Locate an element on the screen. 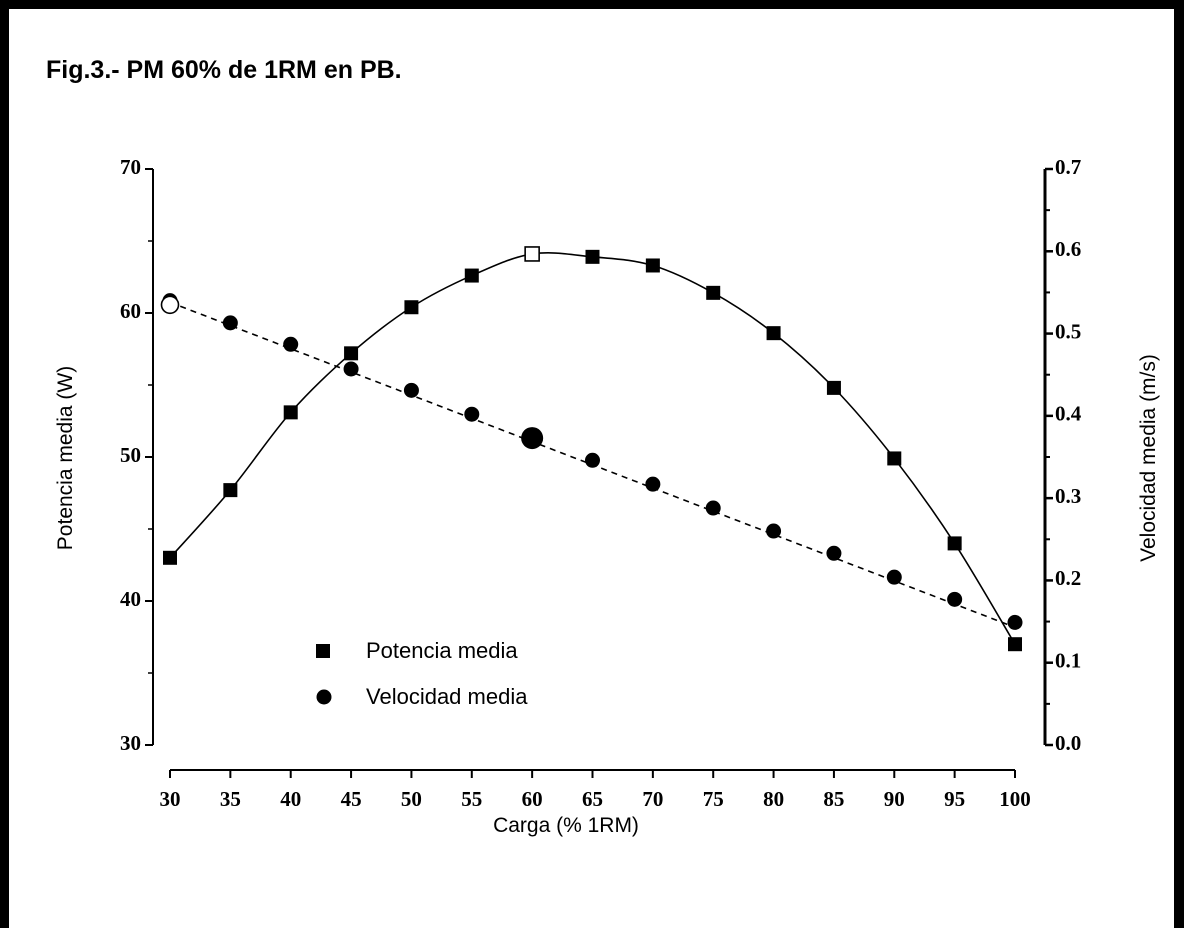  legend-circle-icon is located at coordinates (324, 697).